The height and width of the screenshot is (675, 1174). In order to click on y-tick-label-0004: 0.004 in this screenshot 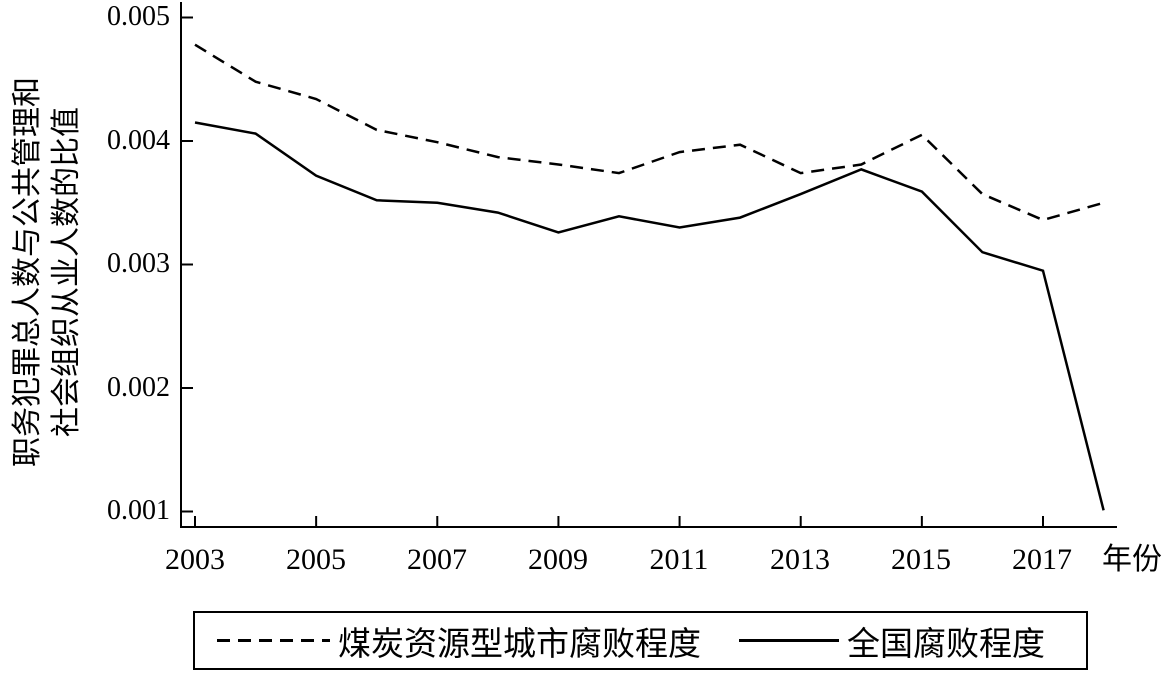, I will do `click(138, 140)`.